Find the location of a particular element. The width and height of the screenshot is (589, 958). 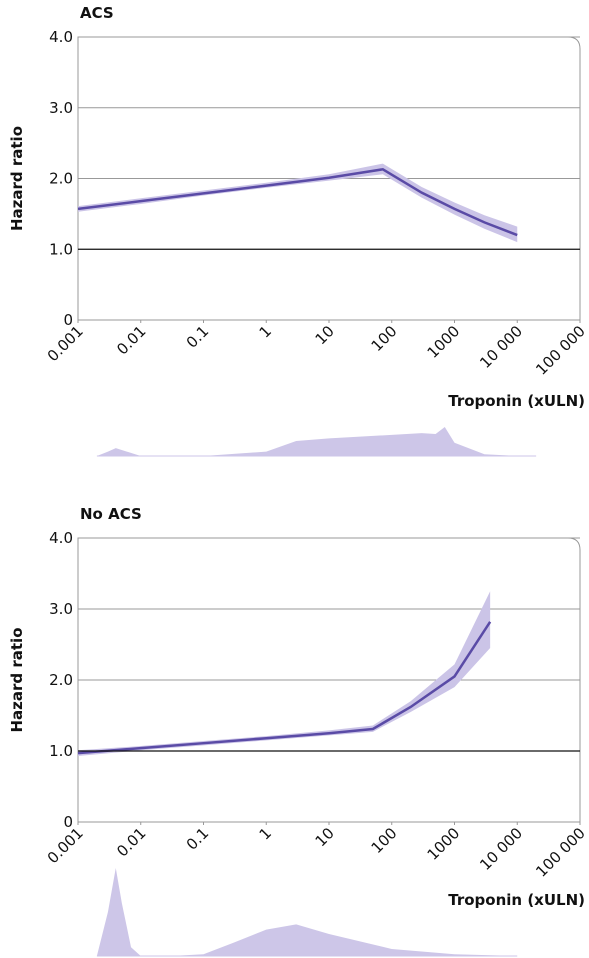

panel-title: No ACS is located at coordinates (111, 514).